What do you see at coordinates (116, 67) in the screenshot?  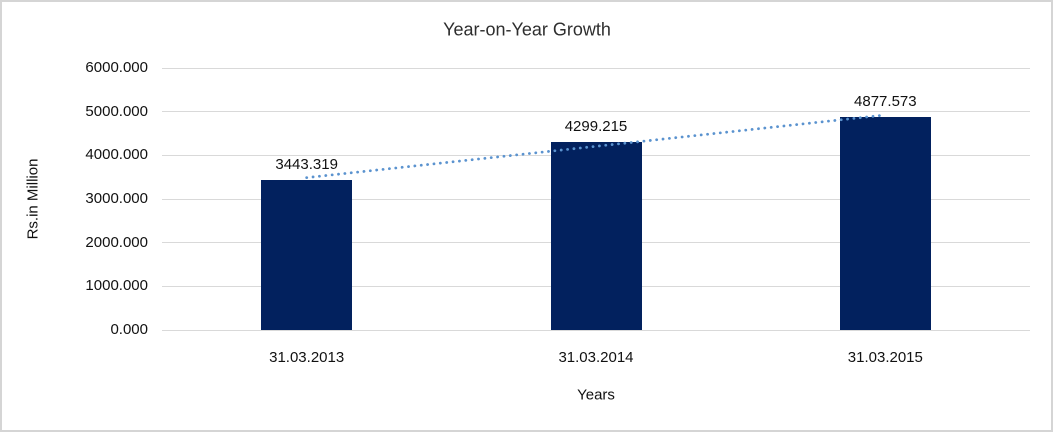 I see `y-tick-label: 6000.000` at bounding box center [116, 67].